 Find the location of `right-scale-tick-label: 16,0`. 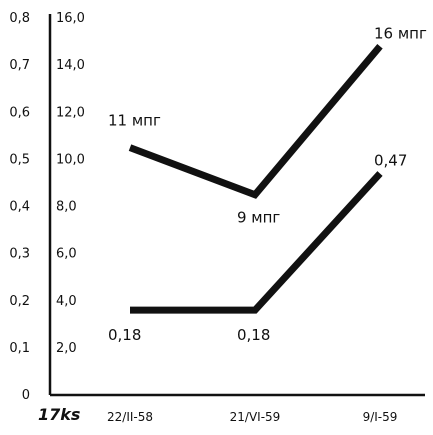

right-scale-tick-label: 16,0 is located at coordinates (70, 18).